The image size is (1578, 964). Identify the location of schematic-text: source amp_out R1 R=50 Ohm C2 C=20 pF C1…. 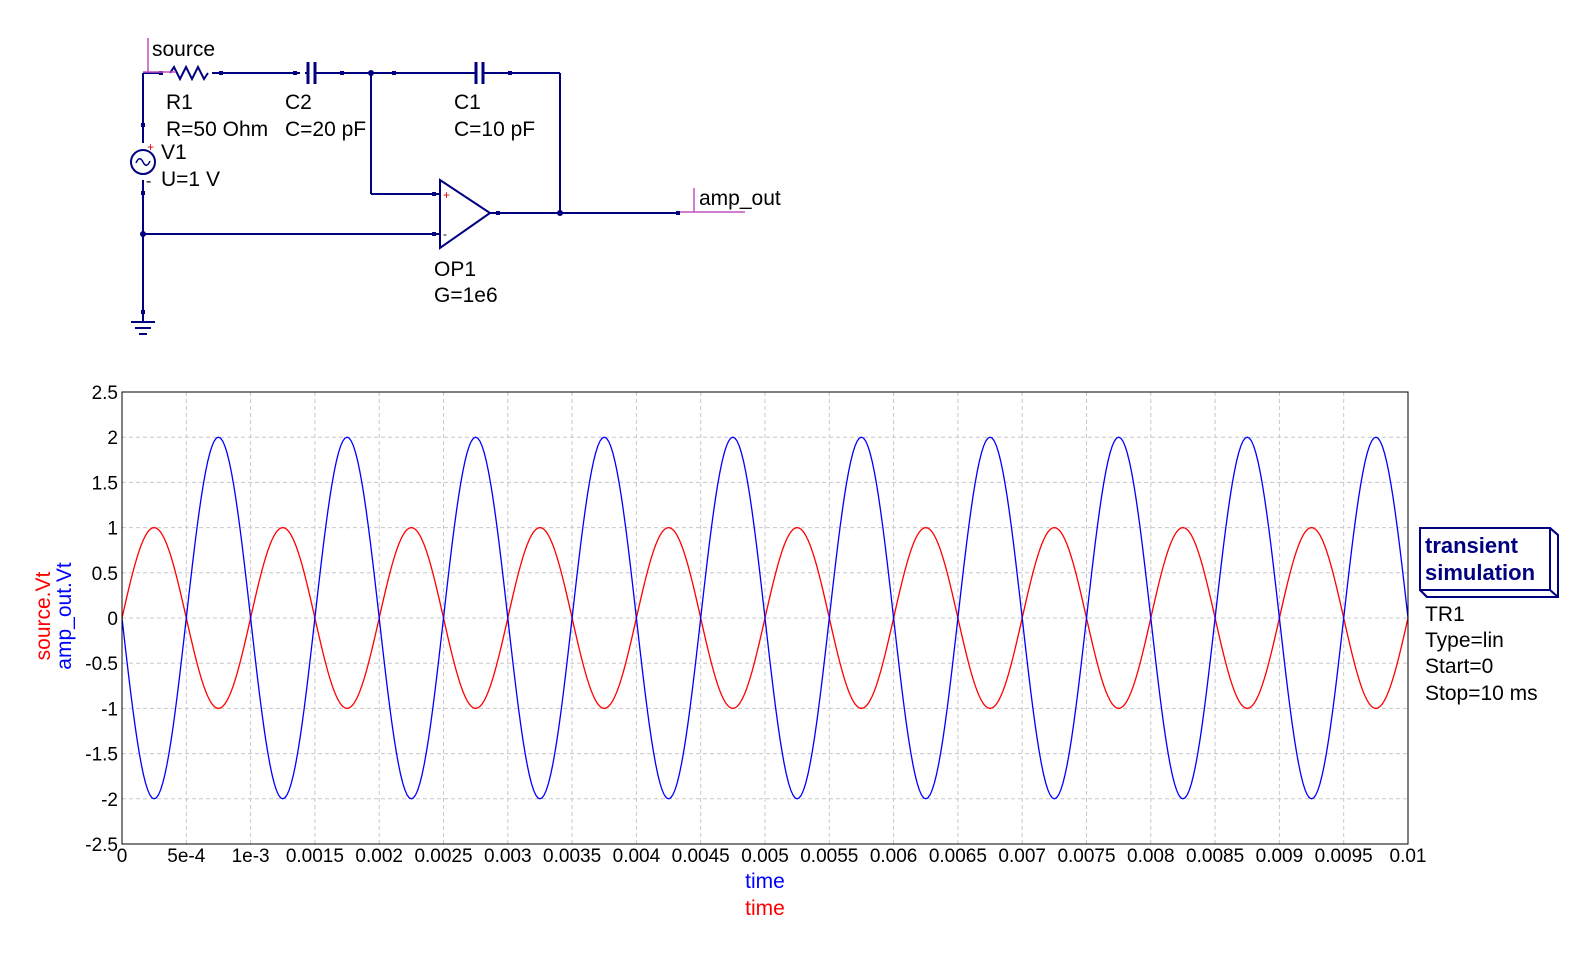
(466, 172).